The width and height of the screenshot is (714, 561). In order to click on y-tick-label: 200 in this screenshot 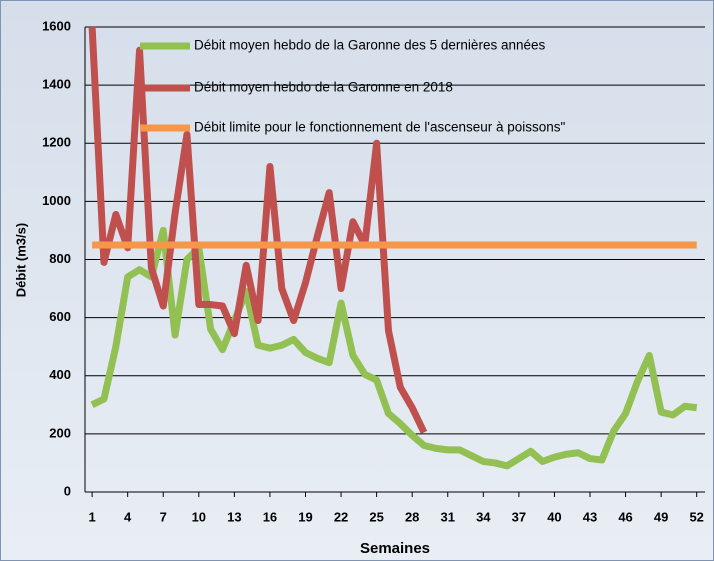, I will do `click(60, 432)`.